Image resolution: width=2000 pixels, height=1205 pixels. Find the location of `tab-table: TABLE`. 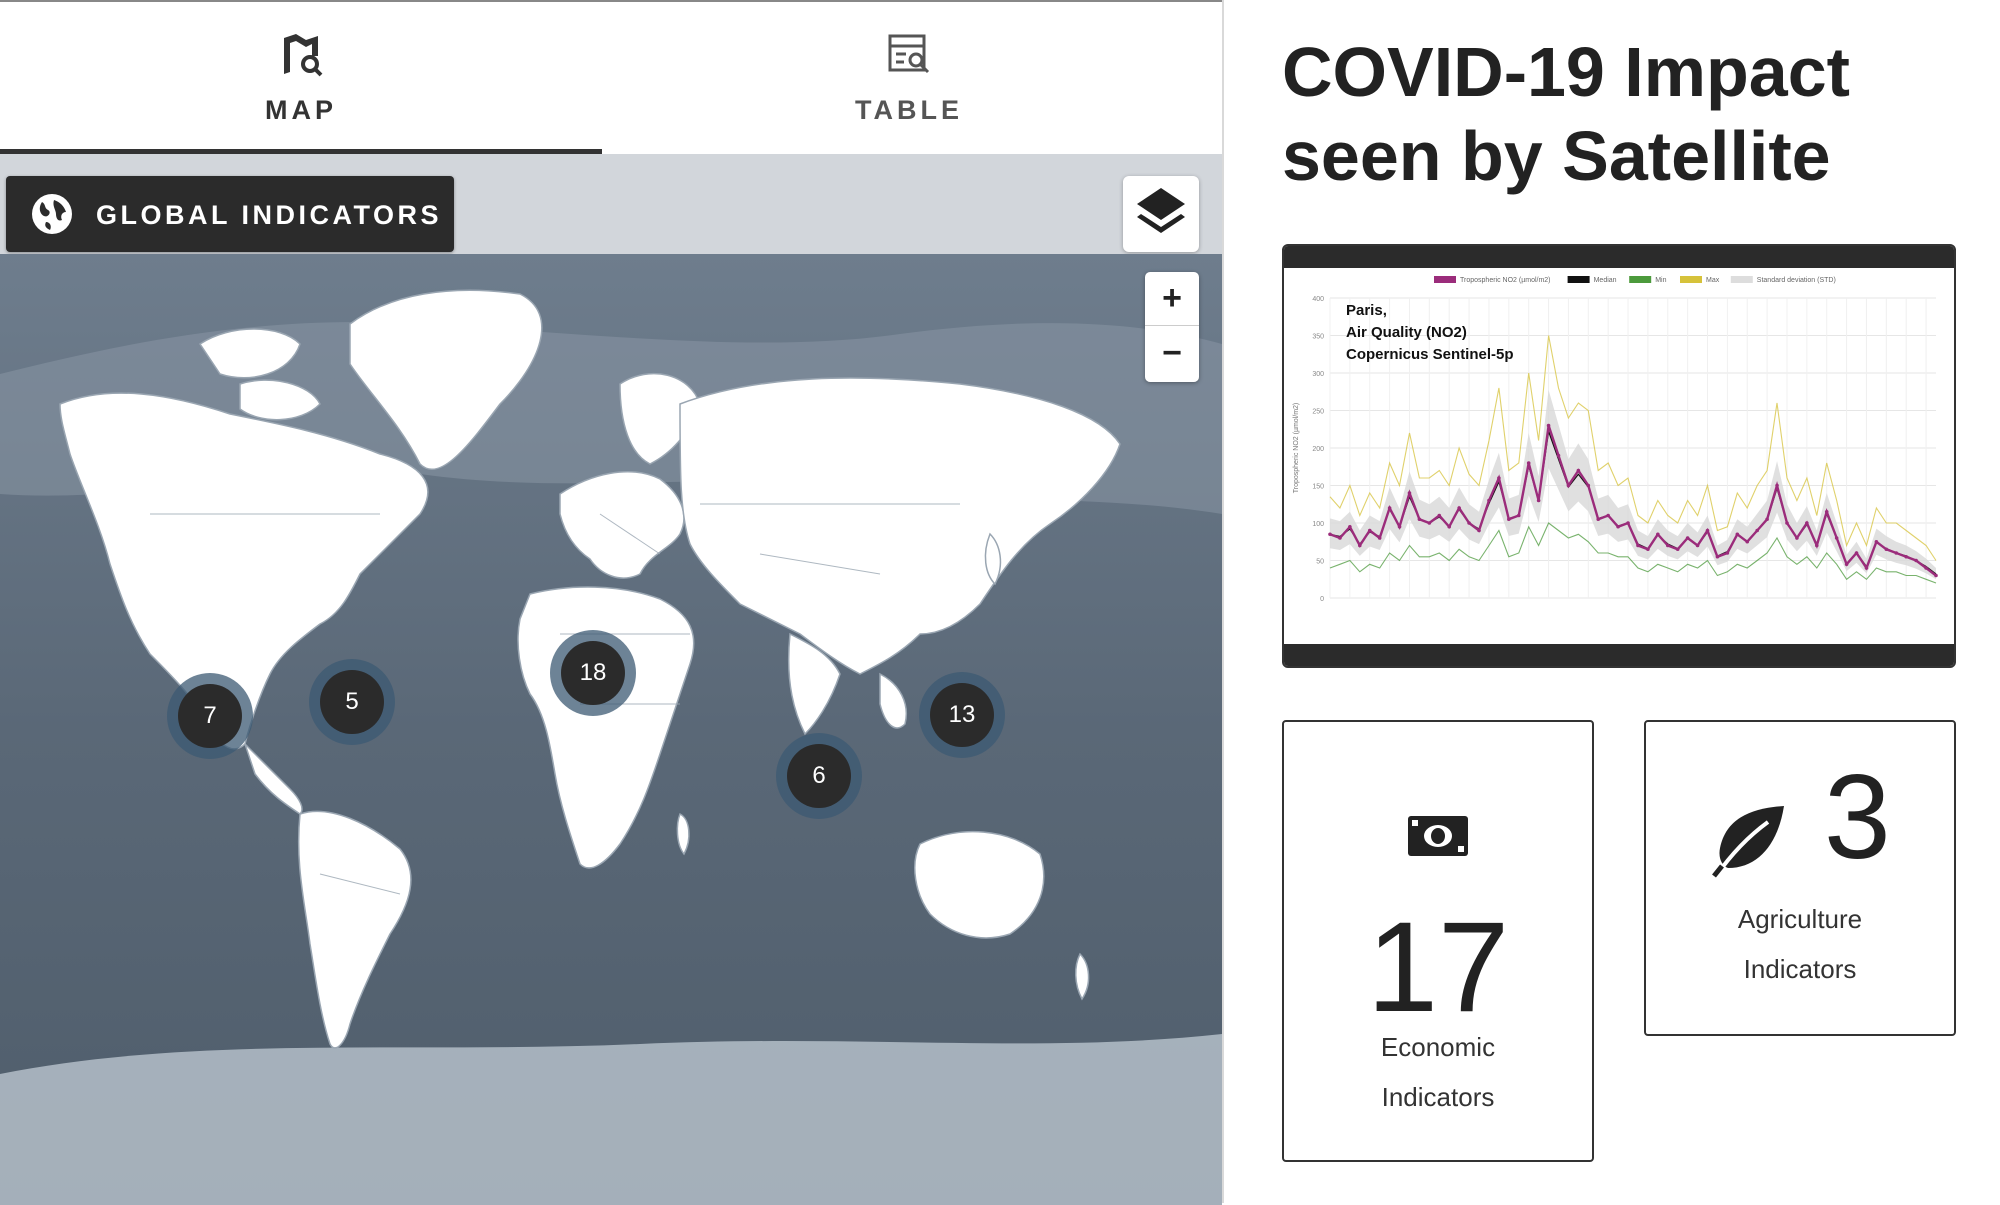

tab-table: TABLE is located at coordinates (909, 78).